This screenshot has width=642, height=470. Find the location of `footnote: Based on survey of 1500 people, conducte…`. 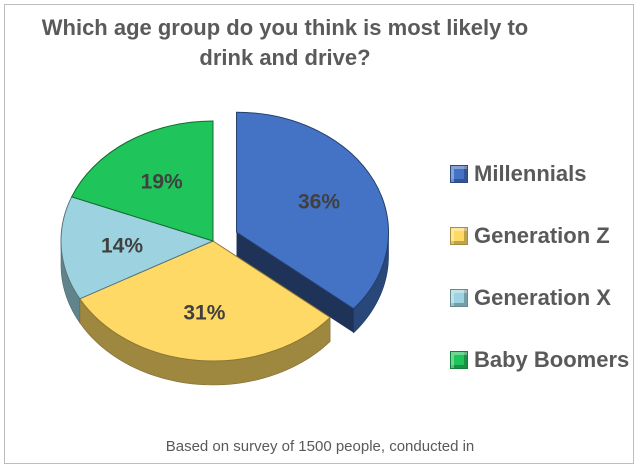

footnote: Based on survey of 1500 people, conducte… is located at coordinates (320, 446).